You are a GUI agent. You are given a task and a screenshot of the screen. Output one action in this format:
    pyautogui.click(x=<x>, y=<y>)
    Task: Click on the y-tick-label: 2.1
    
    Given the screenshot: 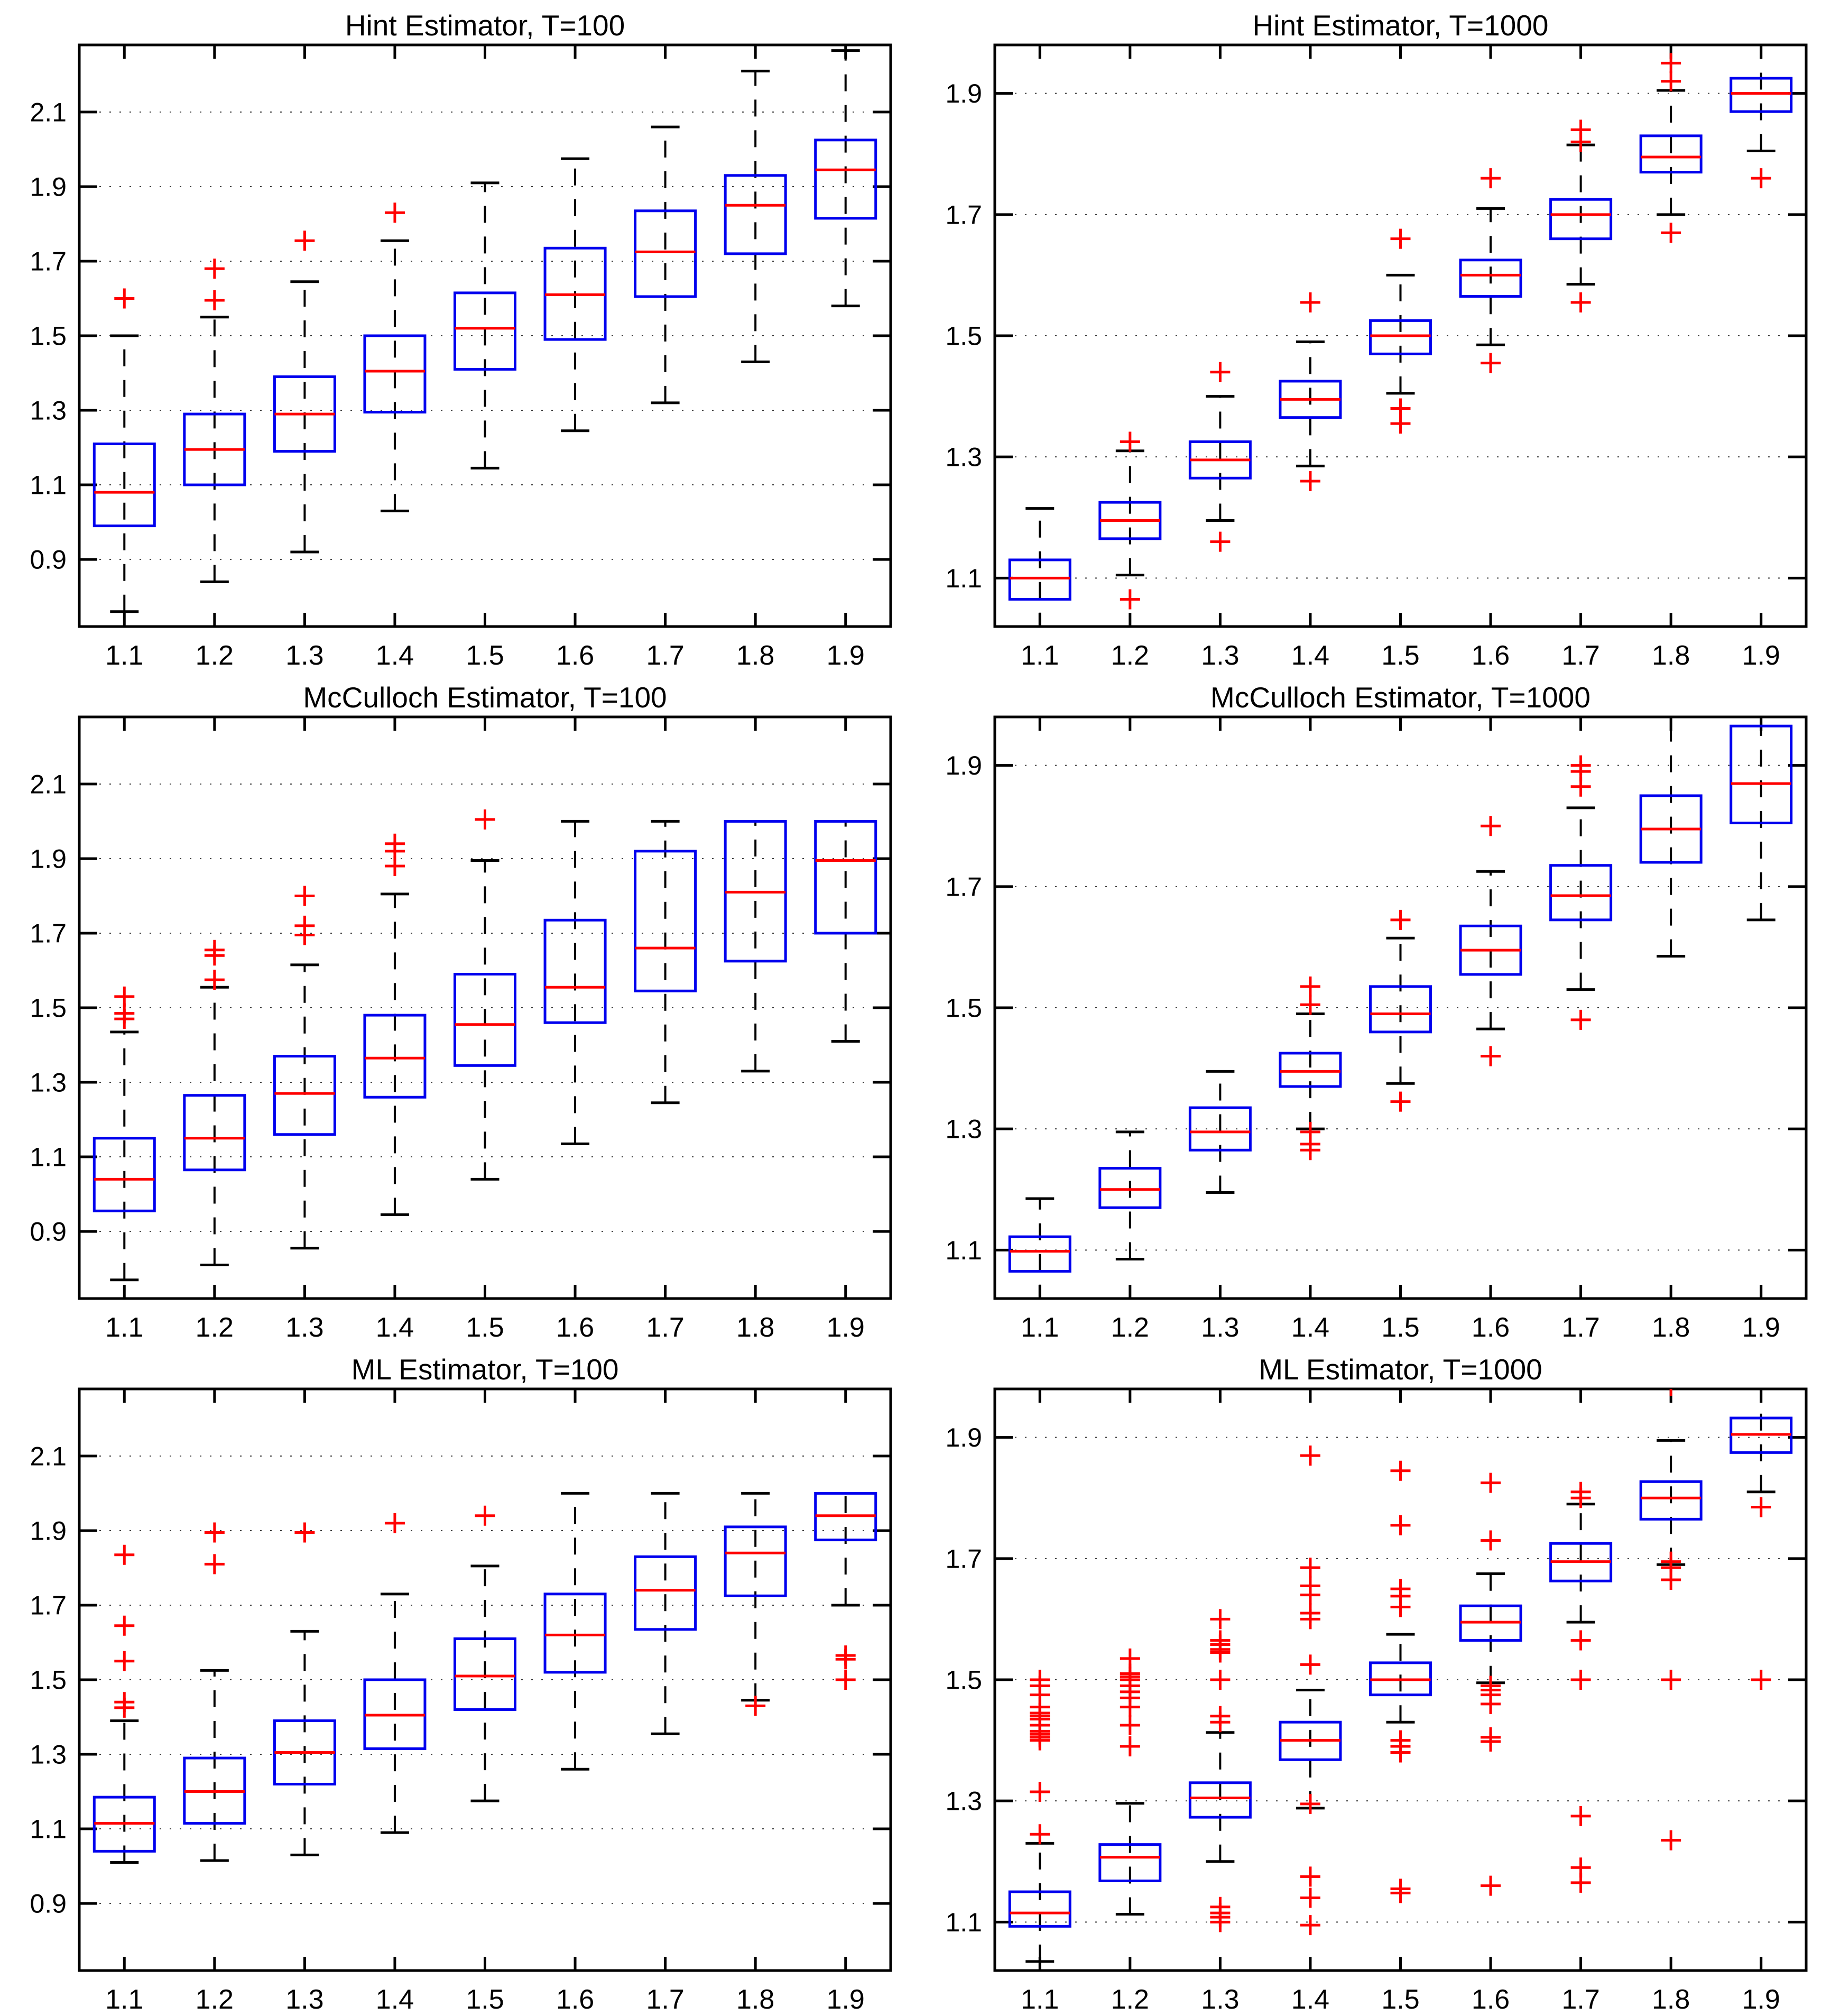 What is the action you would take?
    pyautogui.click(x=48, y=1456)
    